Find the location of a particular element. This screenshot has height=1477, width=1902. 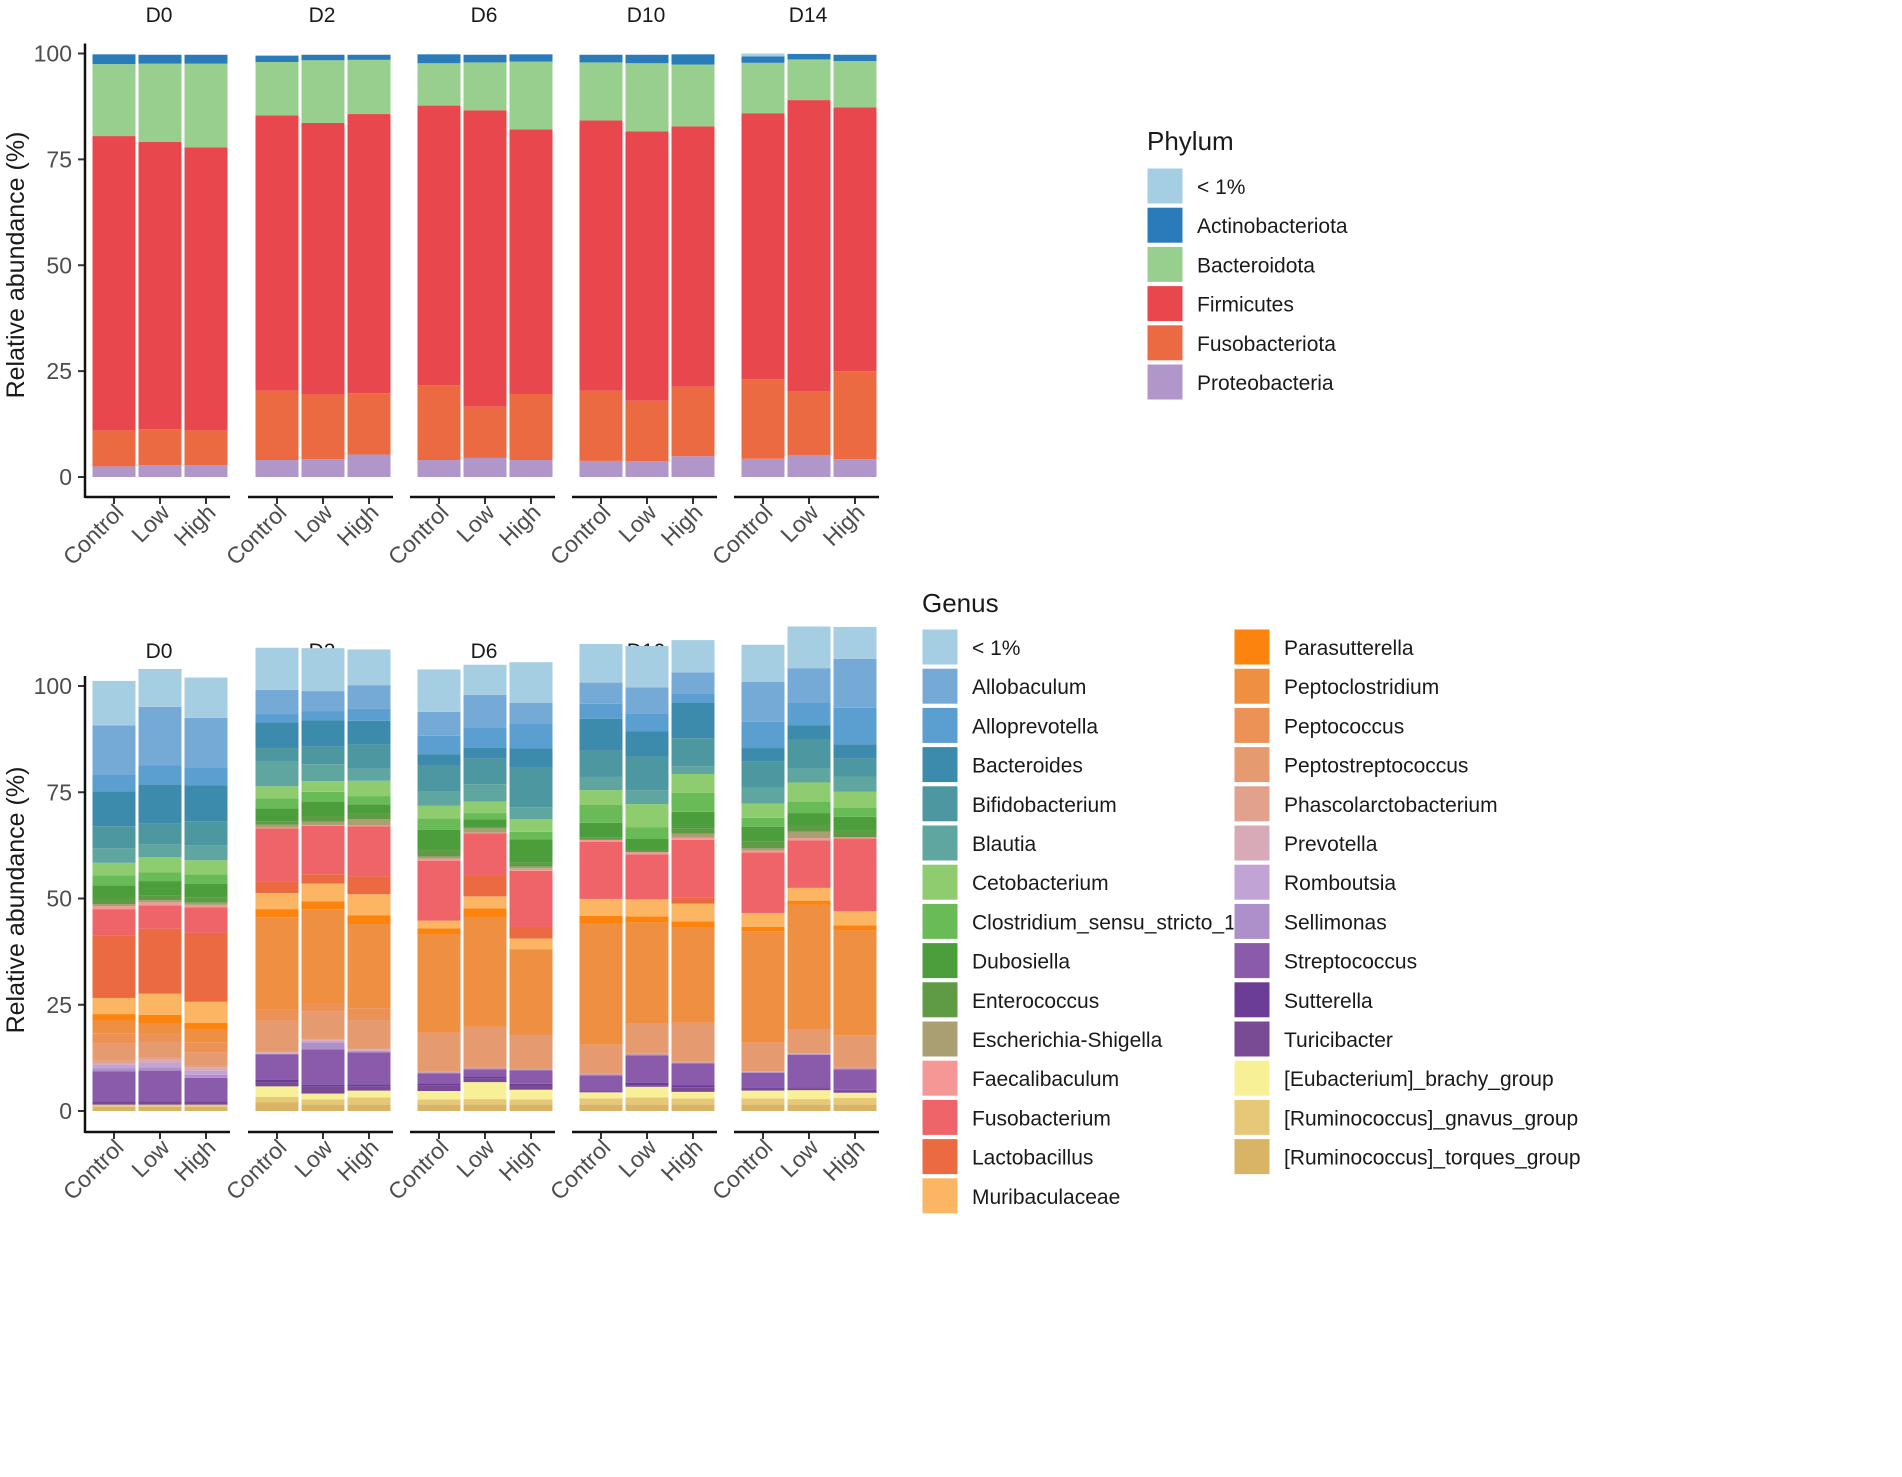

bar-segment-cetobacterium is located at coordinates (531, 825).